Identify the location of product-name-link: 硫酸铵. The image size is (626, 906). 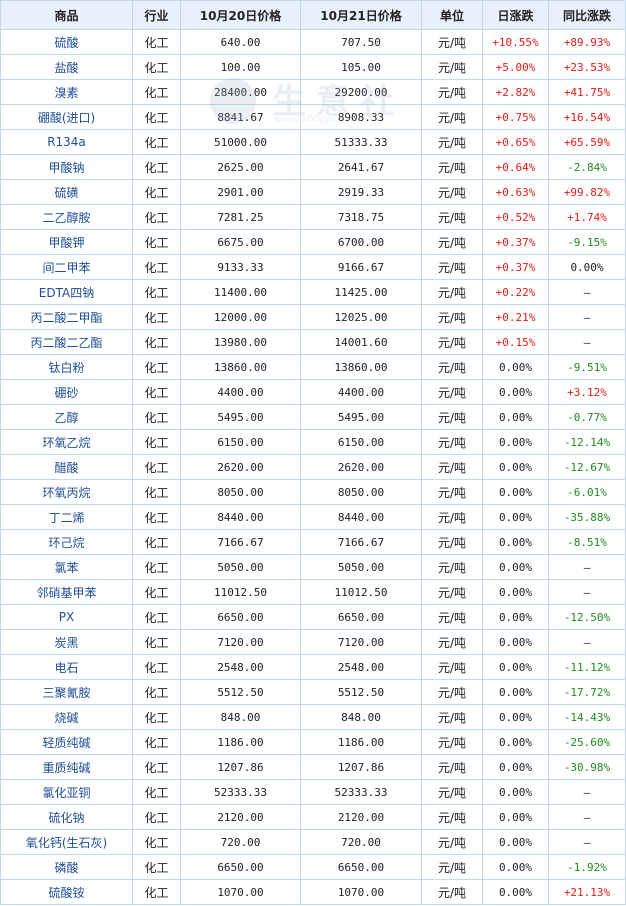
(66, 892).